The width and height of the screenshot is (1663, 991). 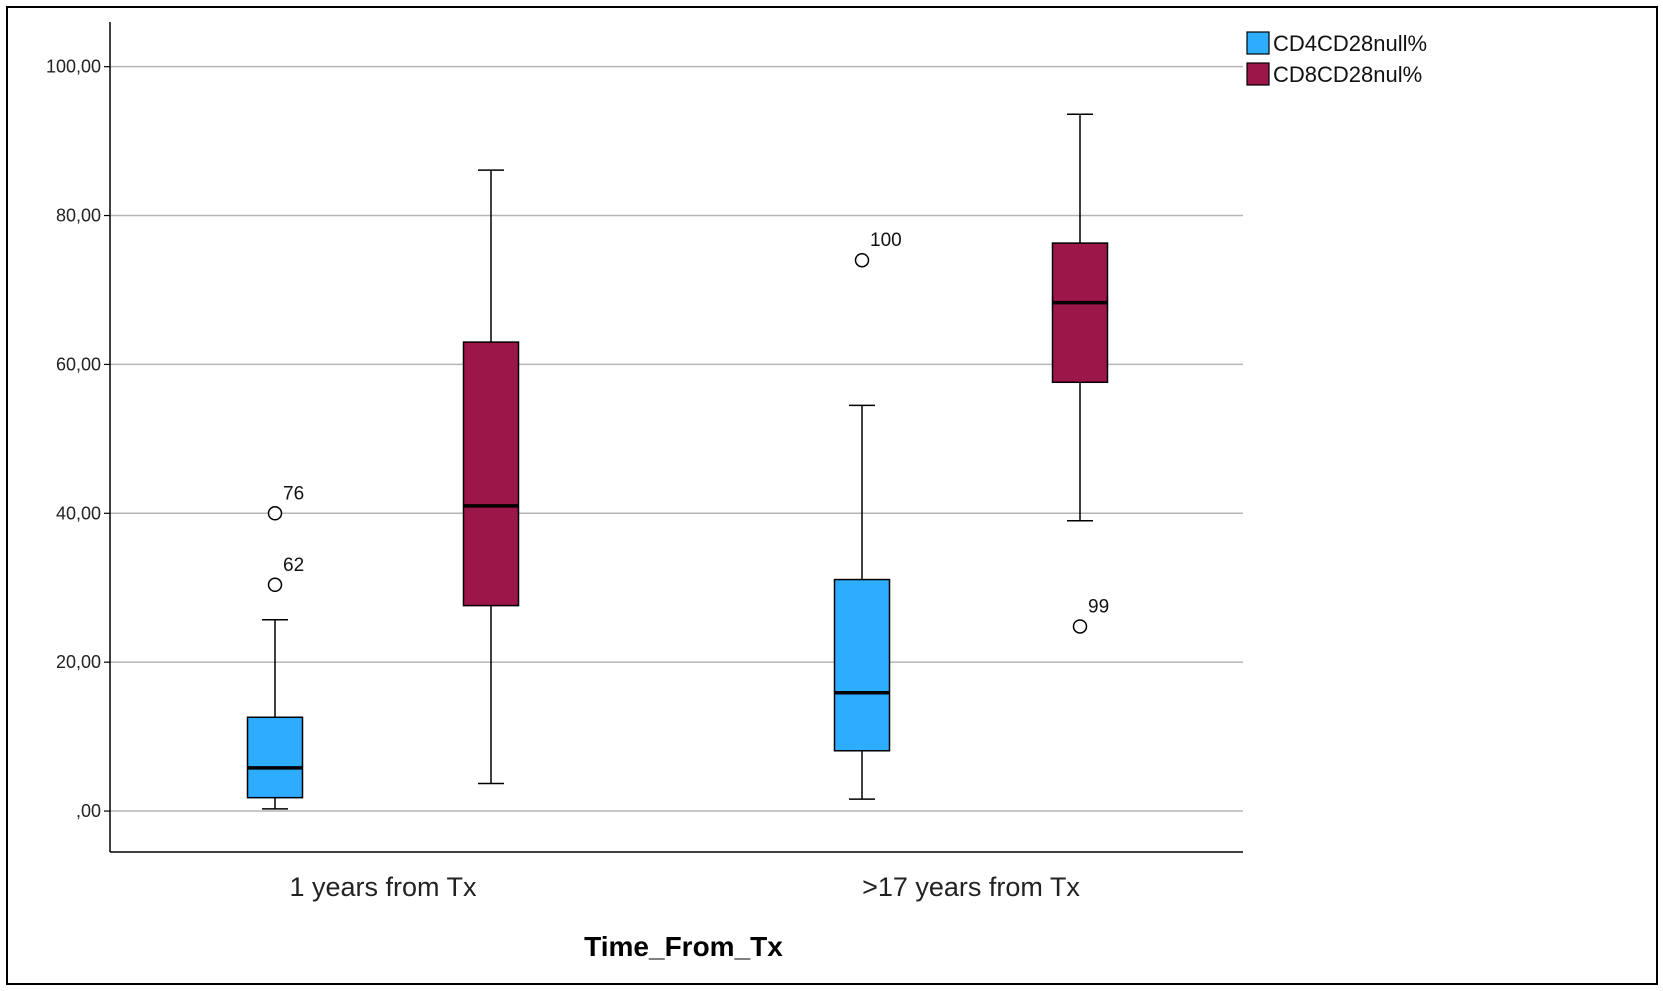 What do you see at coordinates (293, 565) in the screenshot?
I see `outlier-label: 62` at bounding box center [293, 565].